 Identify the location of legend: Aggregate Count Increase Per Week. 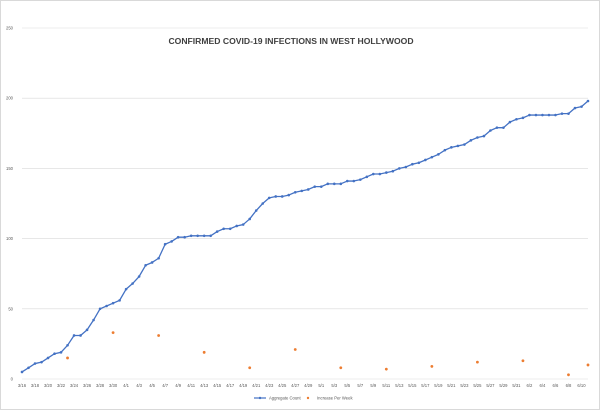
(303, 398).